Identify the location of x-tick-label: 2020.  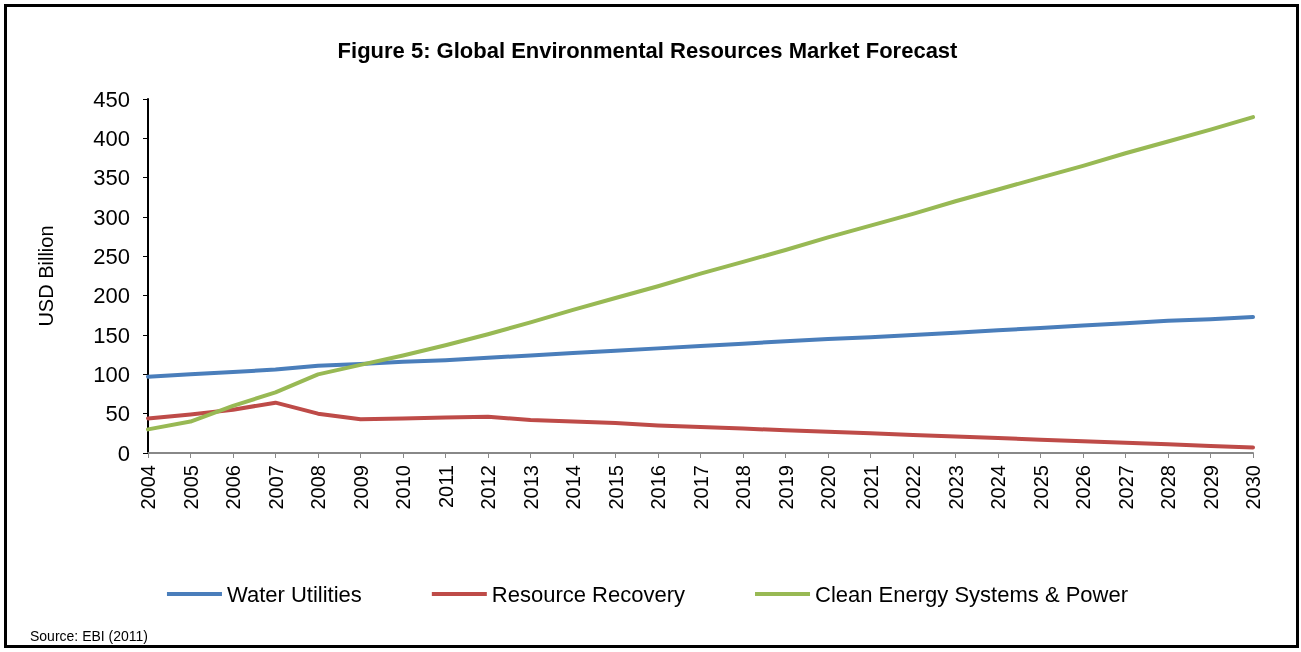
(828, 487).